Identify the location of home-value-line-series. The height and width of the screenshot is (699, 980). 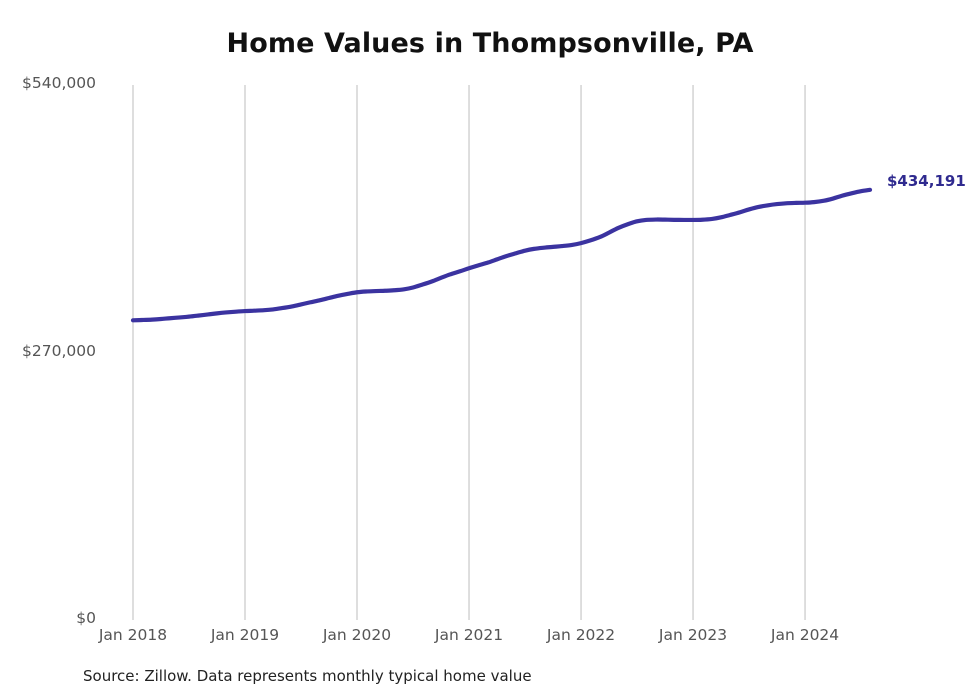
(501, 255).